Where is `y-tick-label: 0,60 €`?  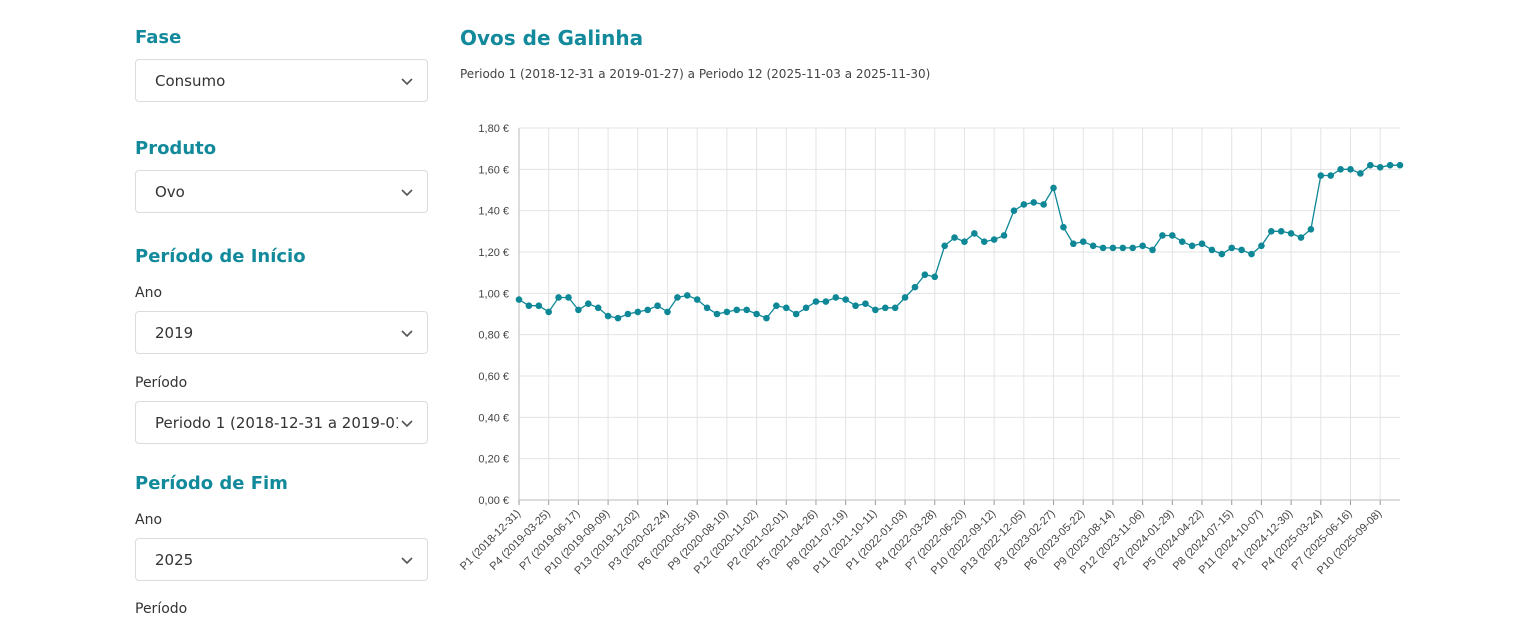
y-tick-label: 0,60 € is located at coordinates (493, 377).